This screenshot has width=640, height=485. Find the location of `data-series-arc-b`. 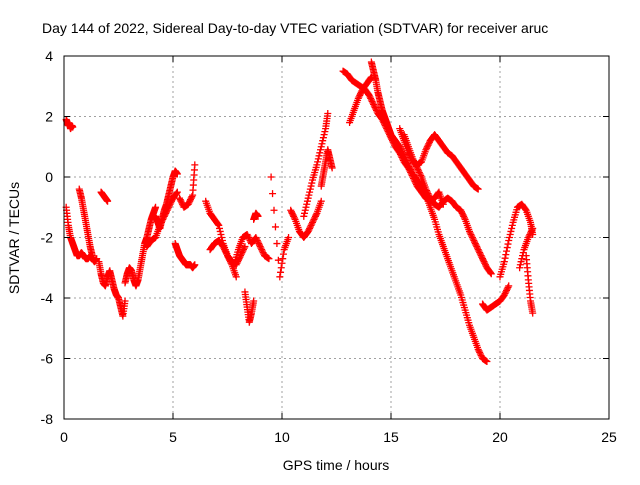

data-series-arc-b is located at coordinates (81, 234).